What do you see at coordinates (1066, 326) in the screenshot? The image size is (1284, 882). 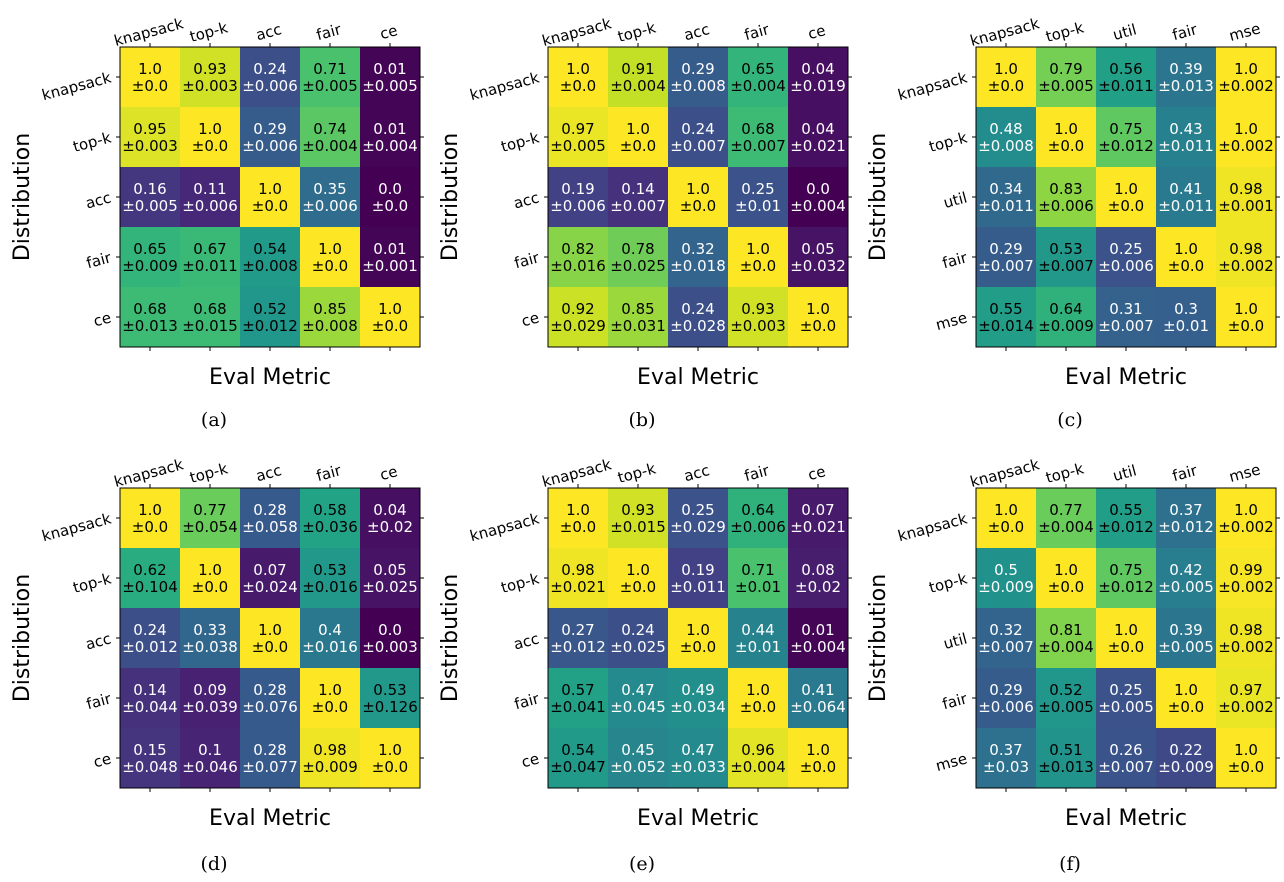 I see `cell-error-label: ±0.009` at bounding box center [1066, 326].